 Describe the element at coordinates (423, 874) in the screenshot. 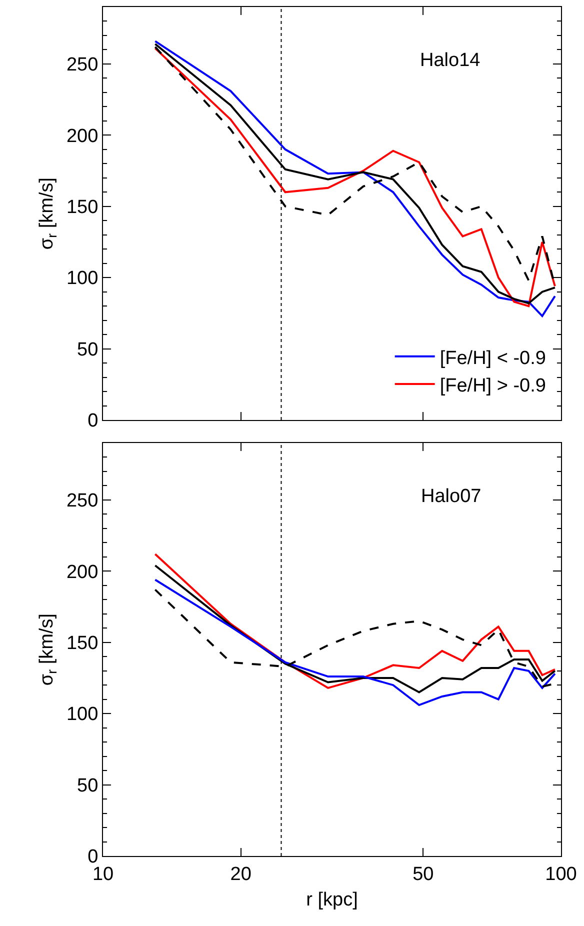

I see `x-tick-label: 50` at that location.